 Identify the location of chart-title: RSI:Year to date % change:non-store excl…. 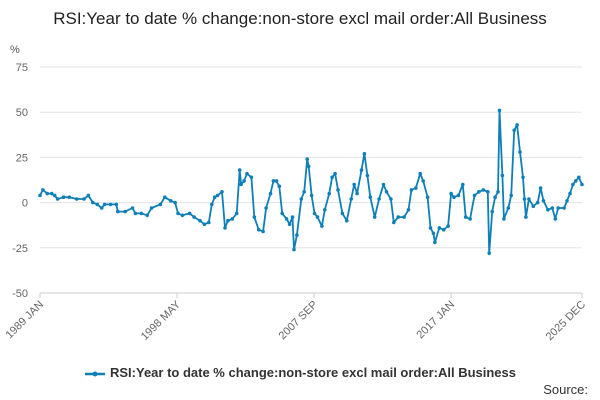
(300, 18).